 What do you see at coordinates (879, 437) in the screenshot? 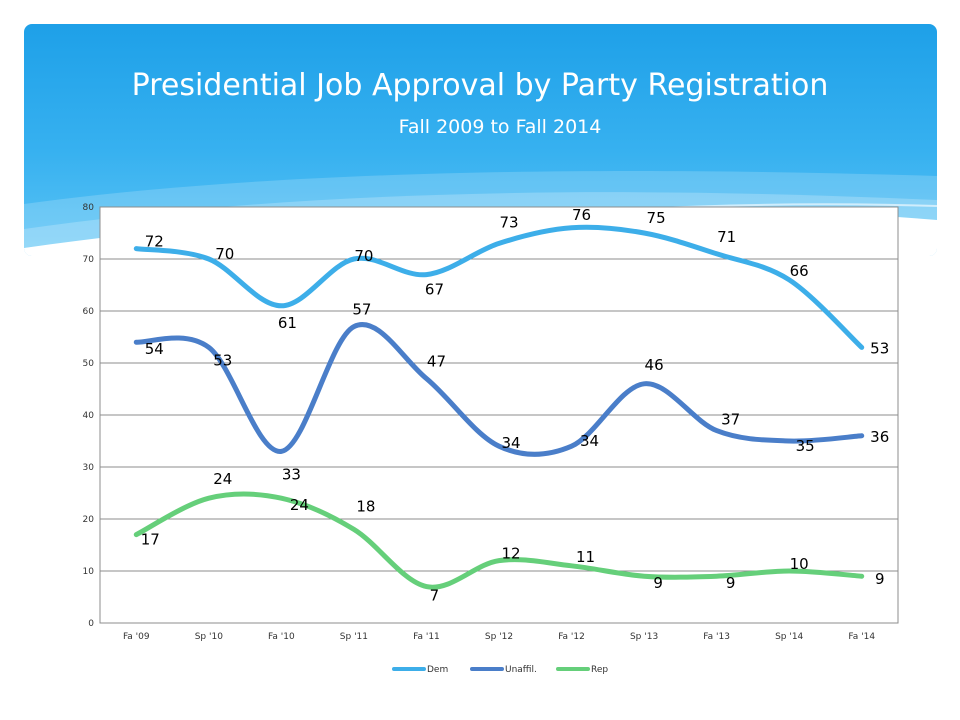
I see `data-label: 36` at bounding box center [879, 437].